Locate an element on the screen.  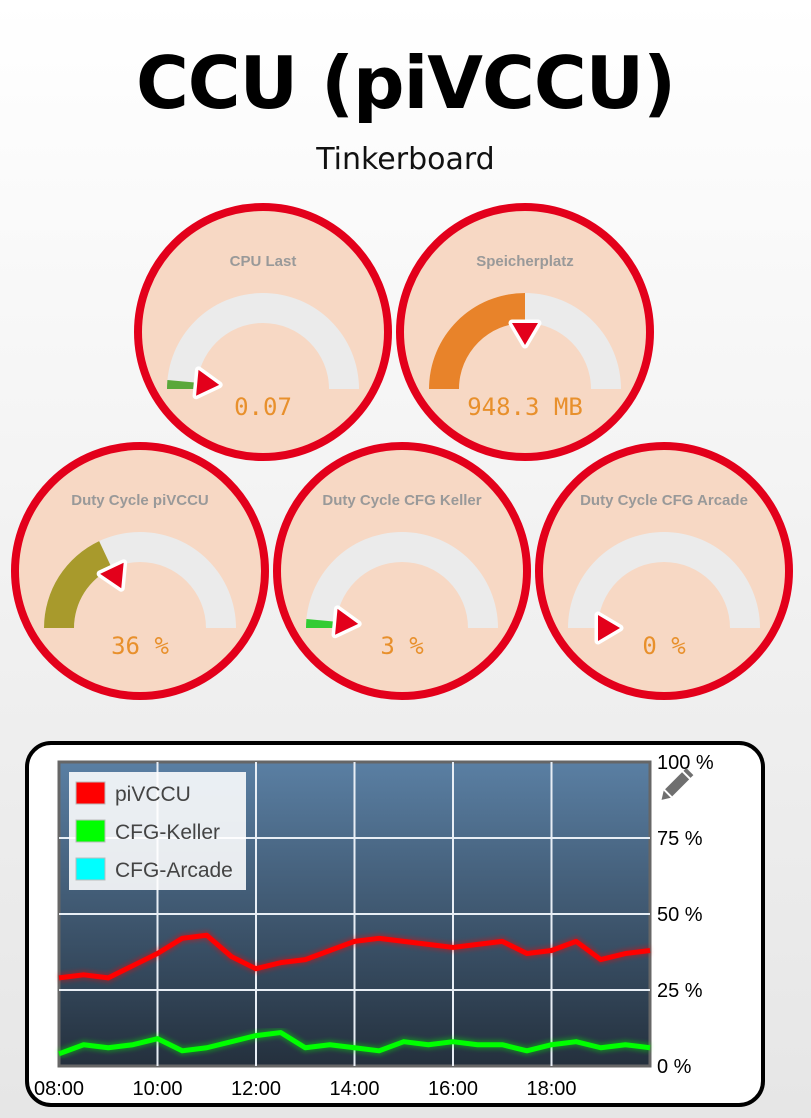
gauge-duty-cycle-pivccu: Duty Cycle piVCCU 36 % is located at coordinates (140, 571).